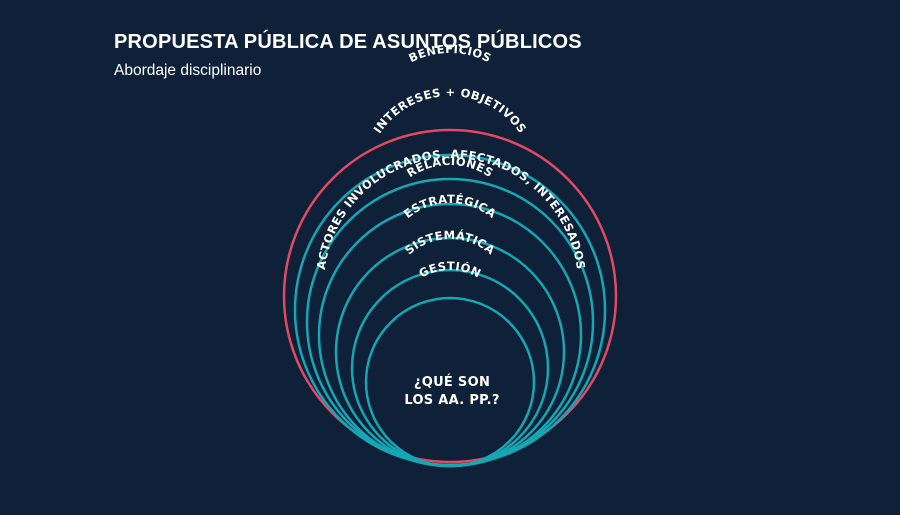 Image resolution: width=900 pixels, height=515 pixels. I want to click on label-sistematica: SISTEMÁTICA, so click(450, 242).